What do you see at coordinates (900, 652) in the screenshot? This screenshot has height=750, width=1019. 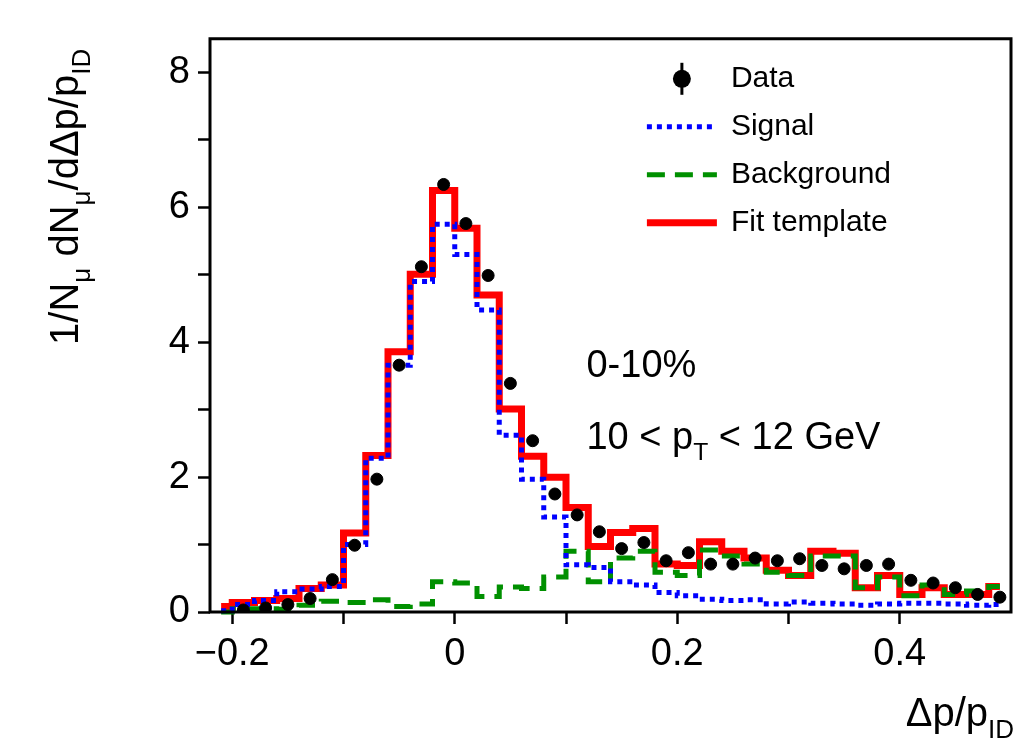 I see `x-tick-label: 0.4` at bounding box center [900, 652].